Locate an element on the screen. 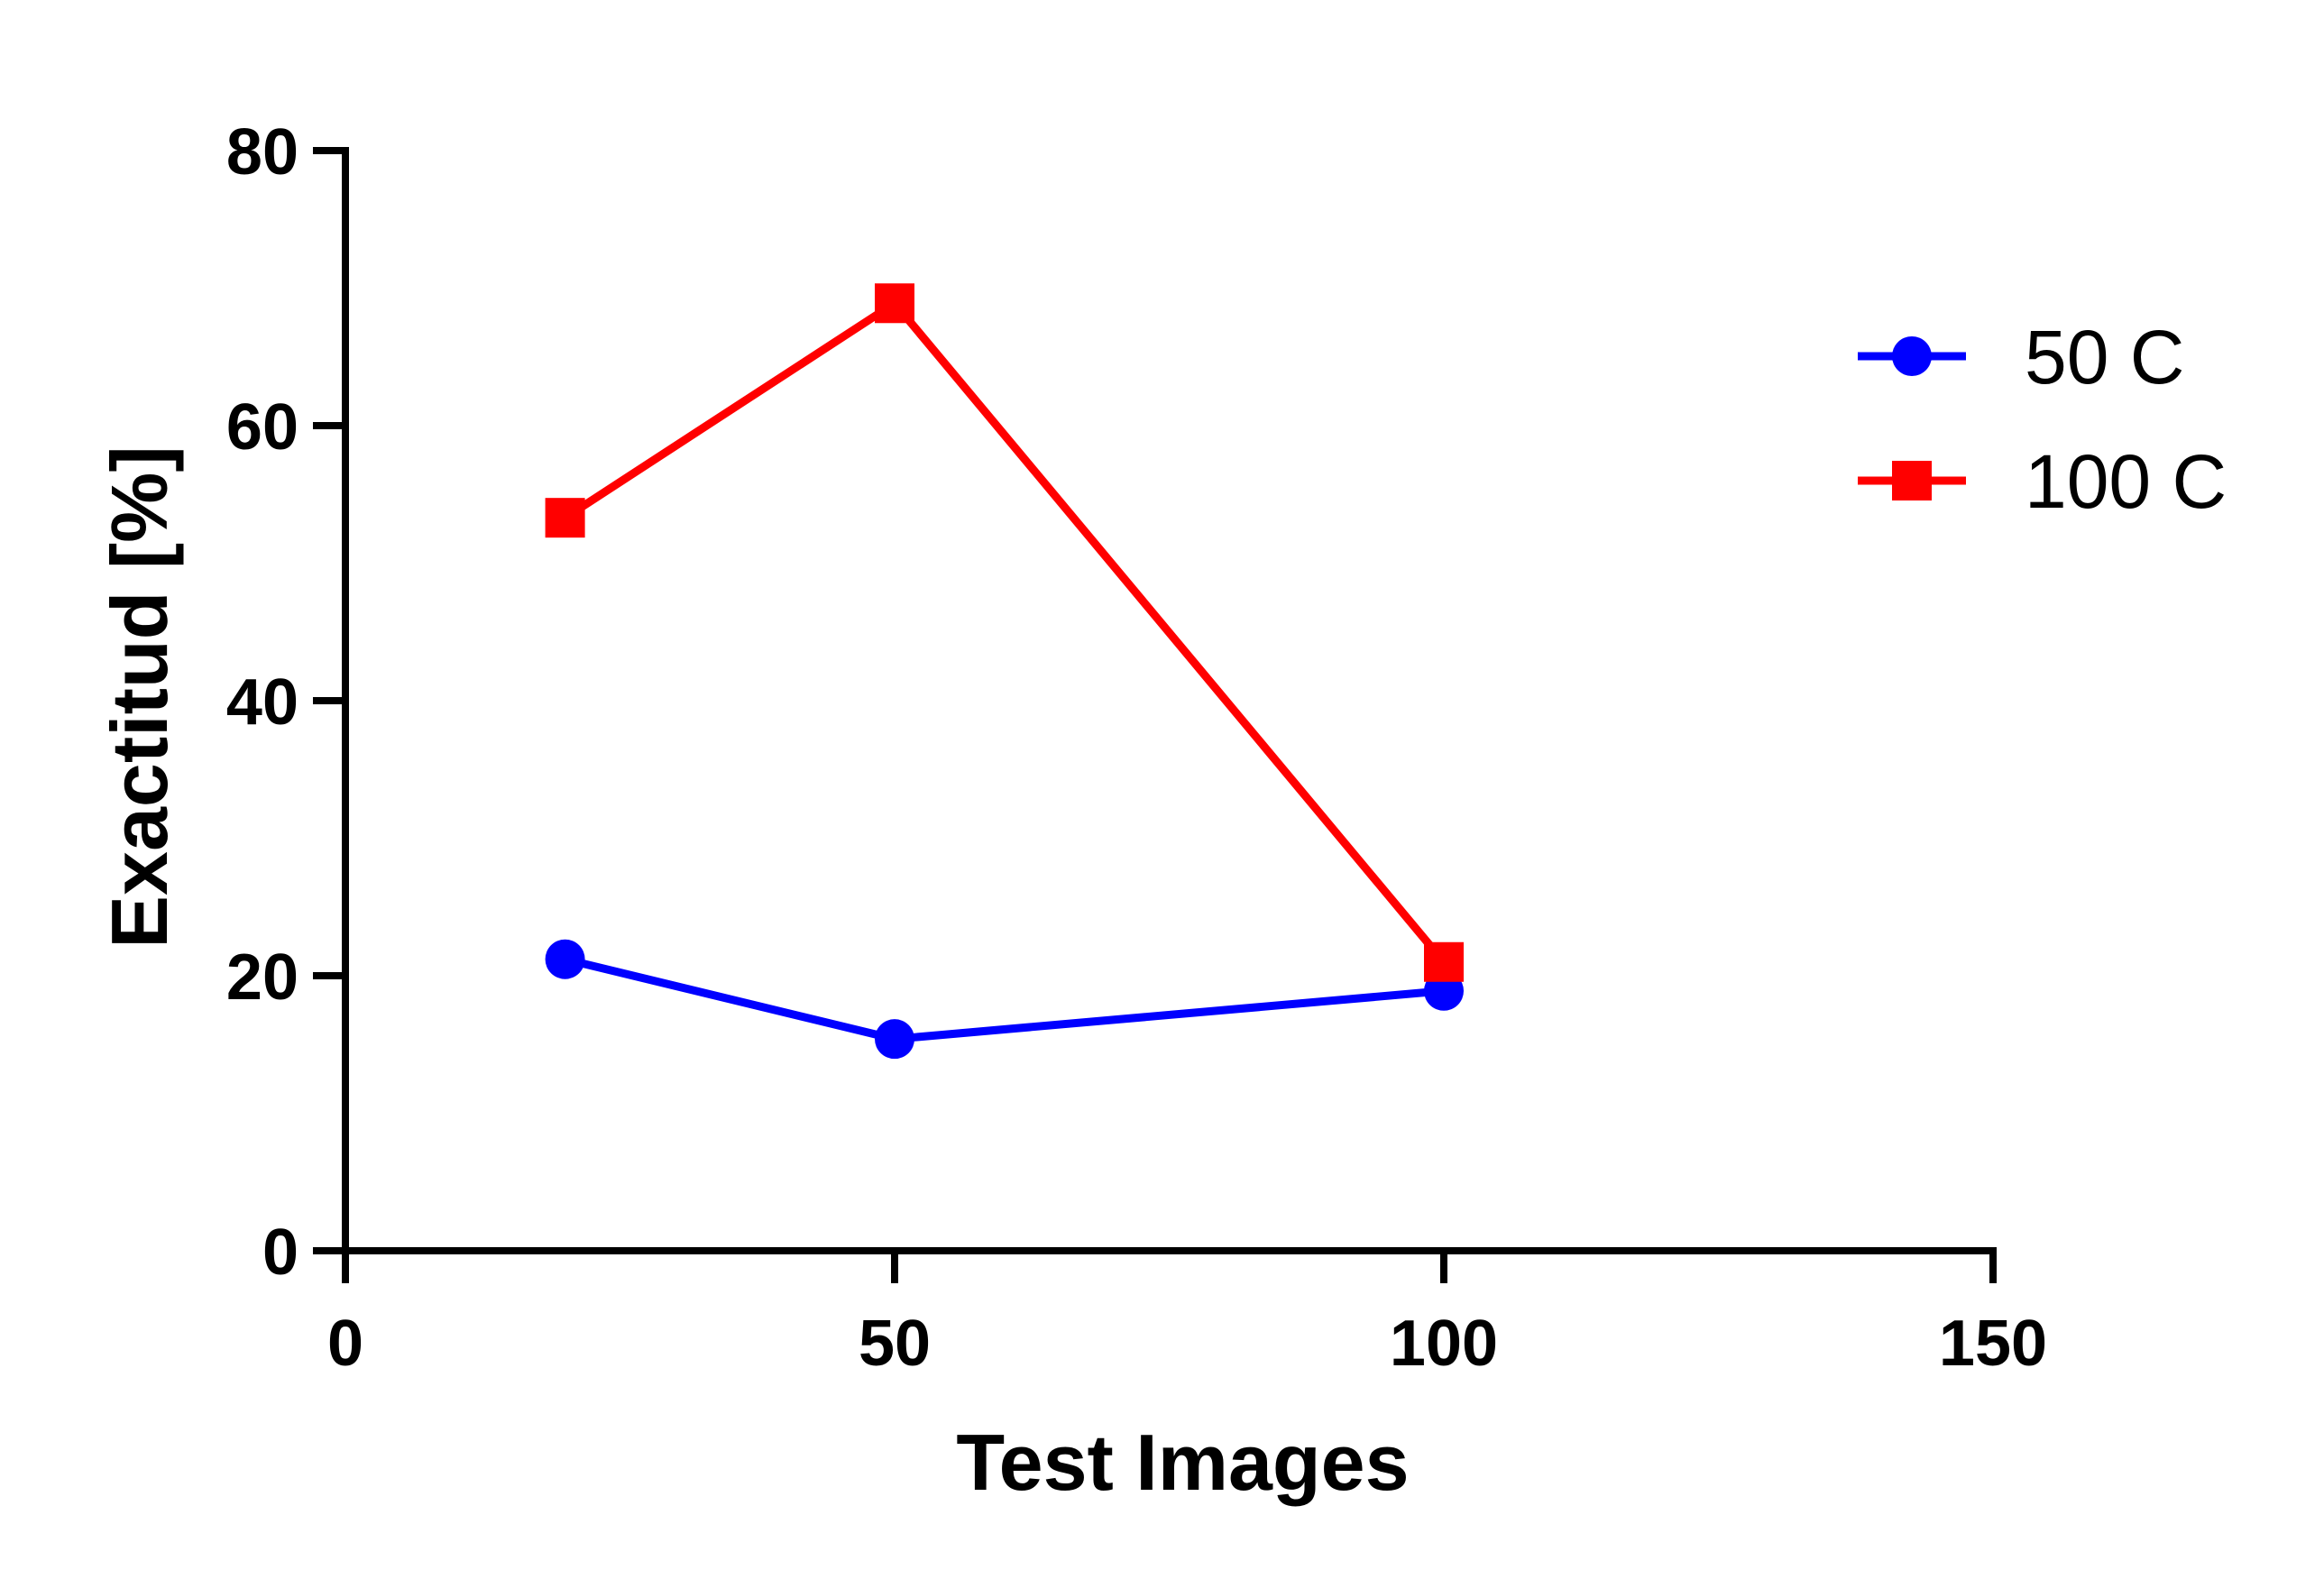 Image resolution: width=2324 pixels, height=1570 pixels. y-tick-label: 40 is located at coordinates (262, 702).